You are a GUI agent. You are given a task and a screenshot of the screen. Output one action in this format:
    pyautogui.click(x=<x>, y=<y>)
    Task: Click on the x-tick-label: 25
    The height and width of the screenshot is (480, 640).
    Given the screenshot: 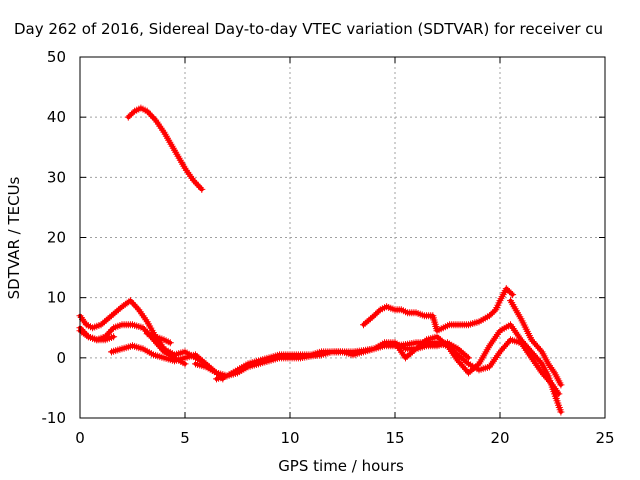 What is the action you would take?
    pyautogui.click(x=604, y=438)
    